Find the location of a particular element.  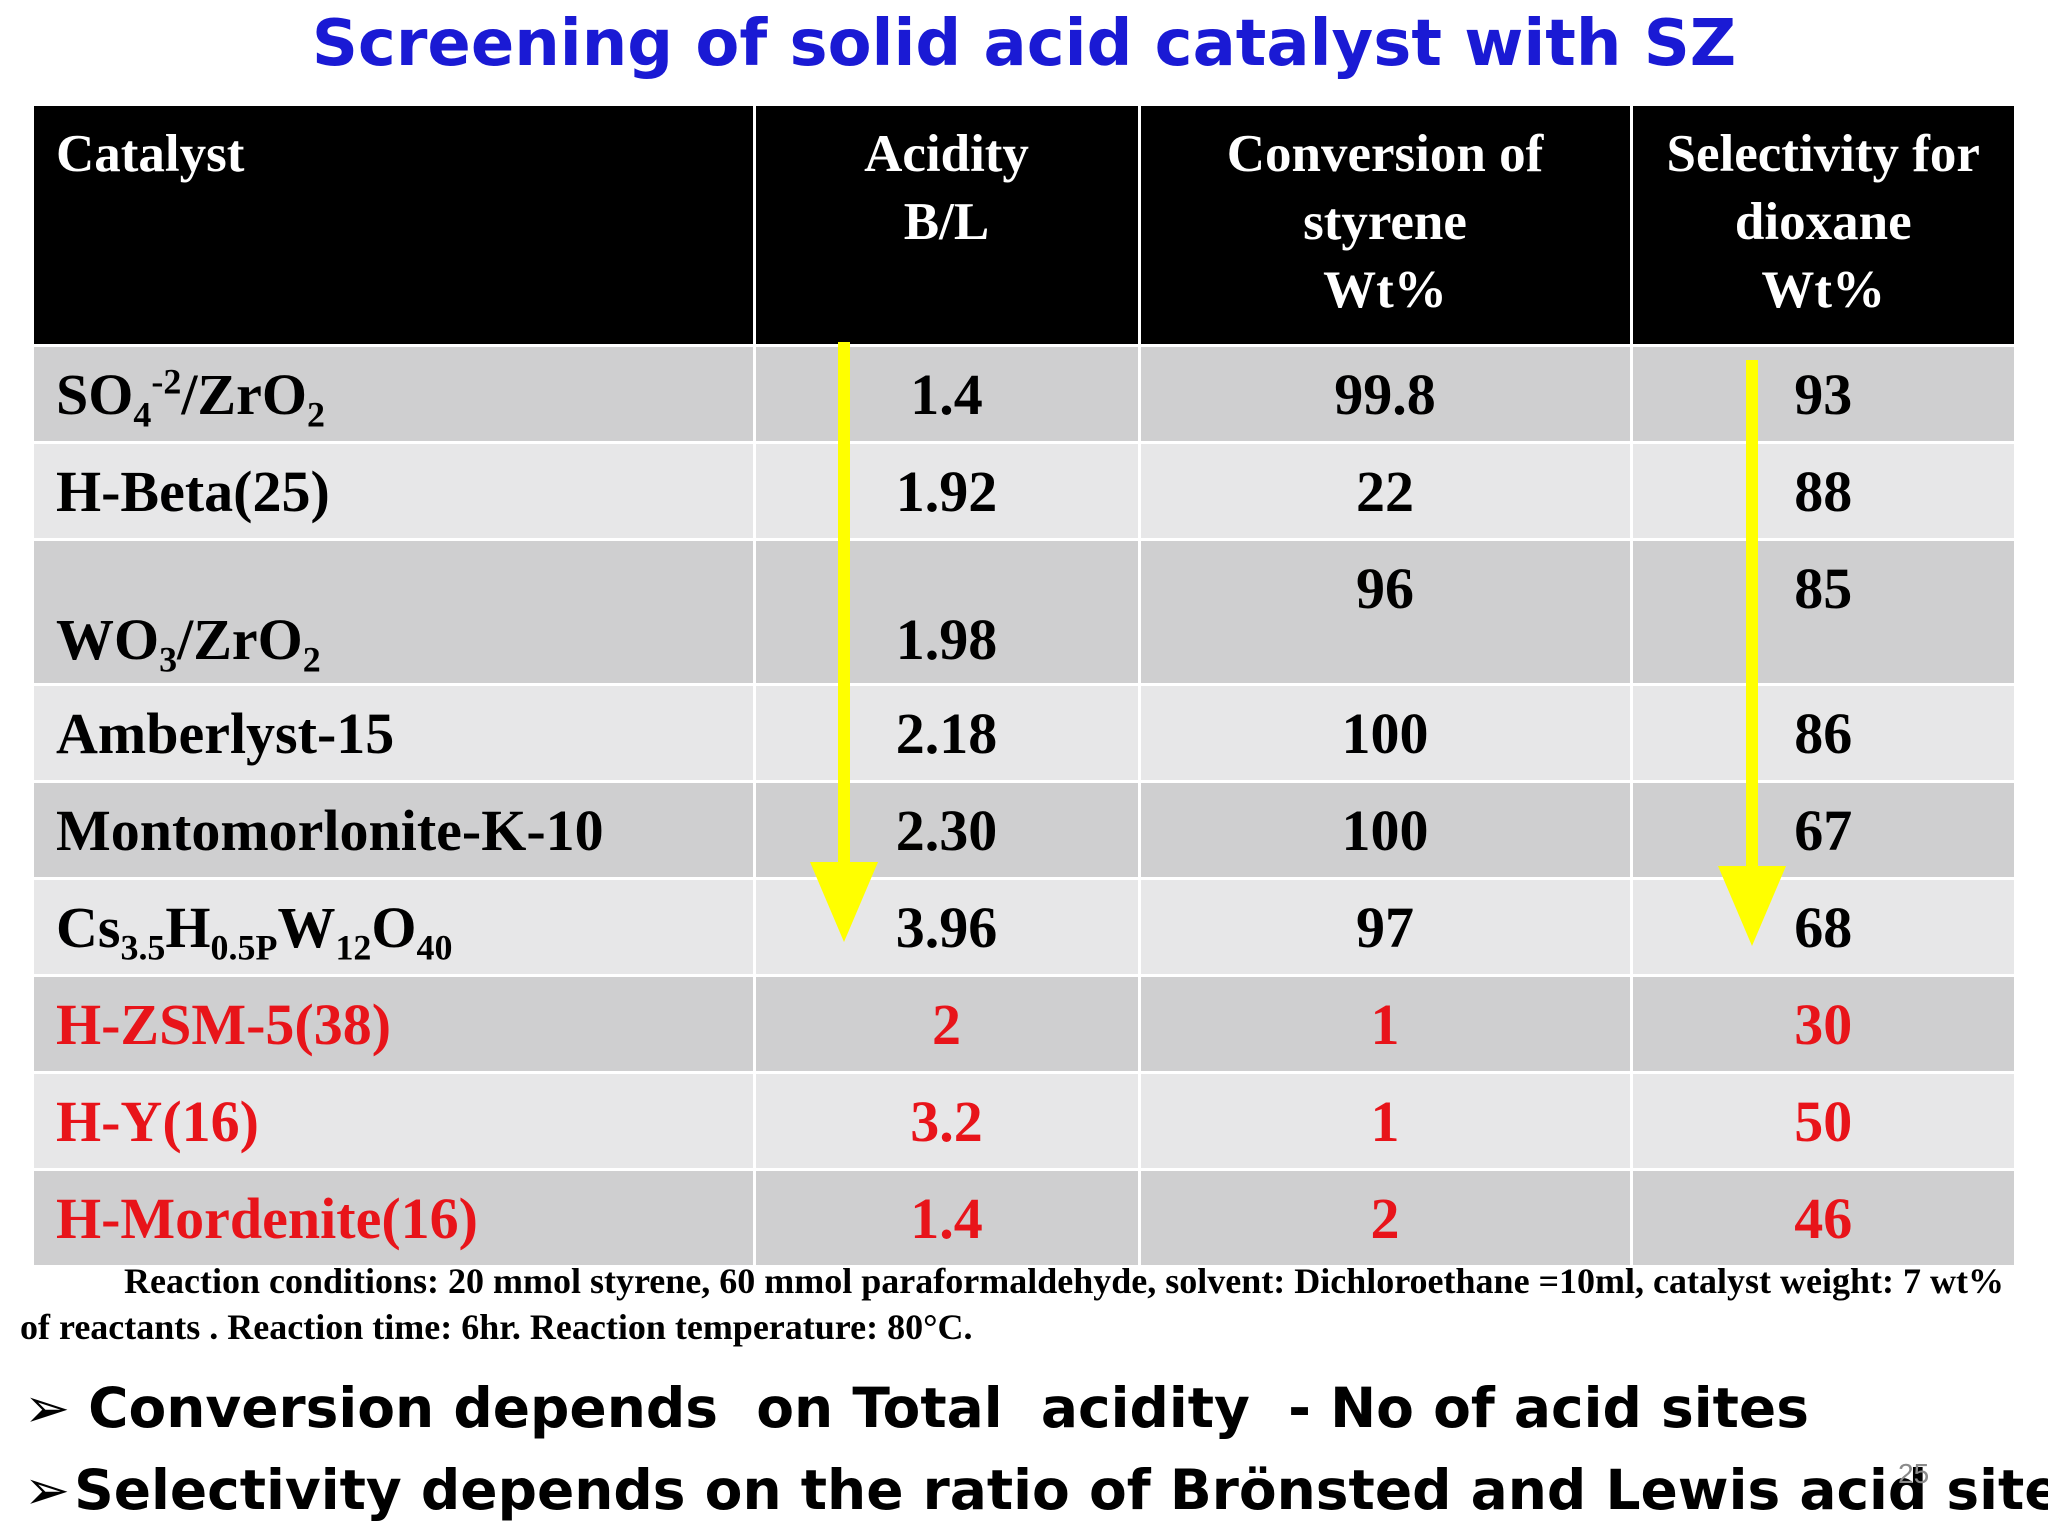

header-selectivity: Selectivity for dioxane Wt% is located at coordinates (1821, 226).